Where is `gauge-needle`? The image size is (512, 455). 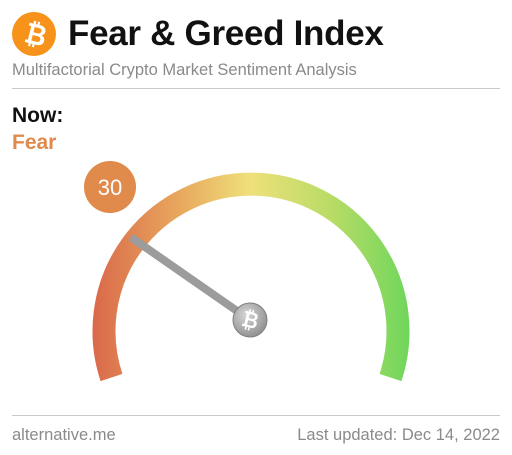 gauge-needle is located at coordinates (190, 278).